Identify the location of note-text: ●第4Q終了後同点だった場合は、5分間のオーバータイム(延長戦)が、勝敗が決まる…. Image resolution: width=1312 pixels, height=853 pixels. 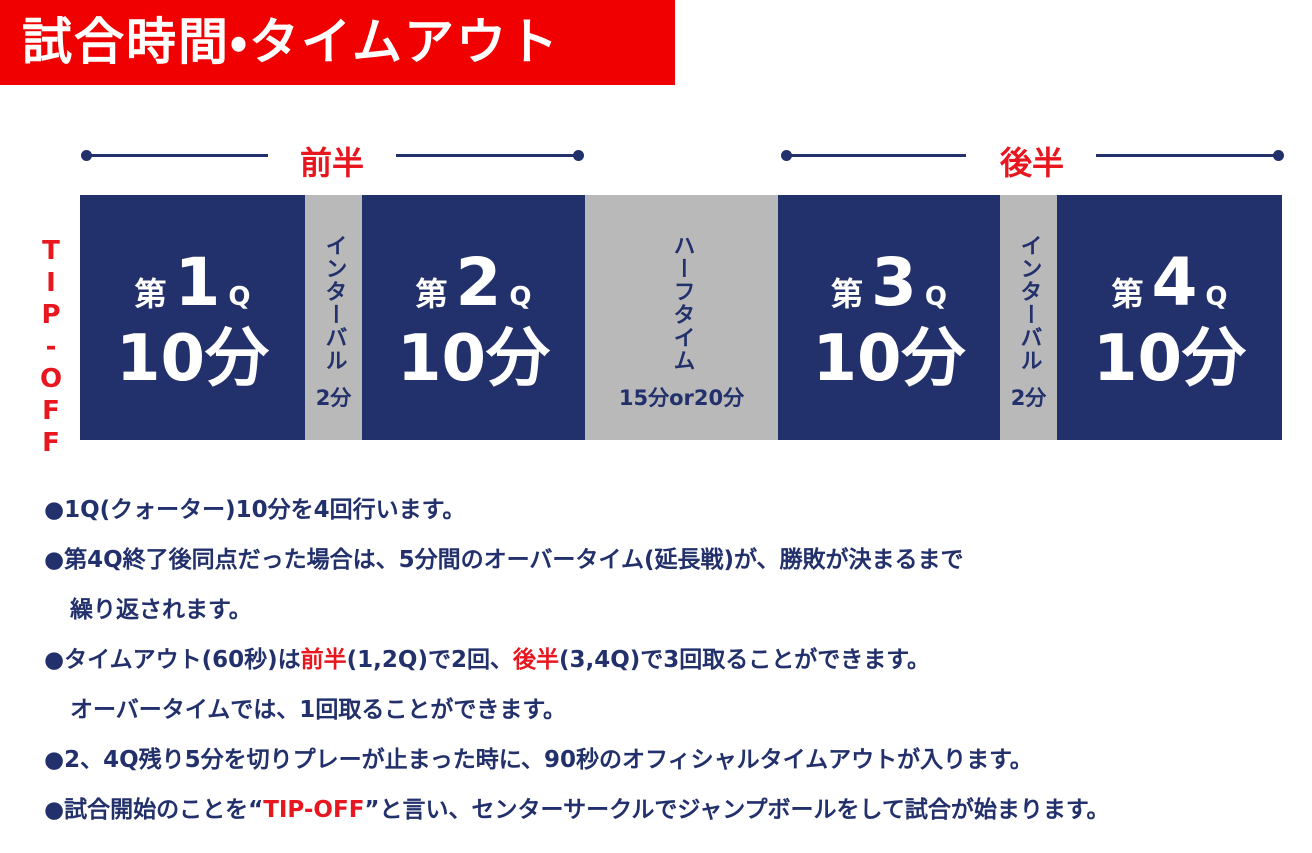
(504, 560).